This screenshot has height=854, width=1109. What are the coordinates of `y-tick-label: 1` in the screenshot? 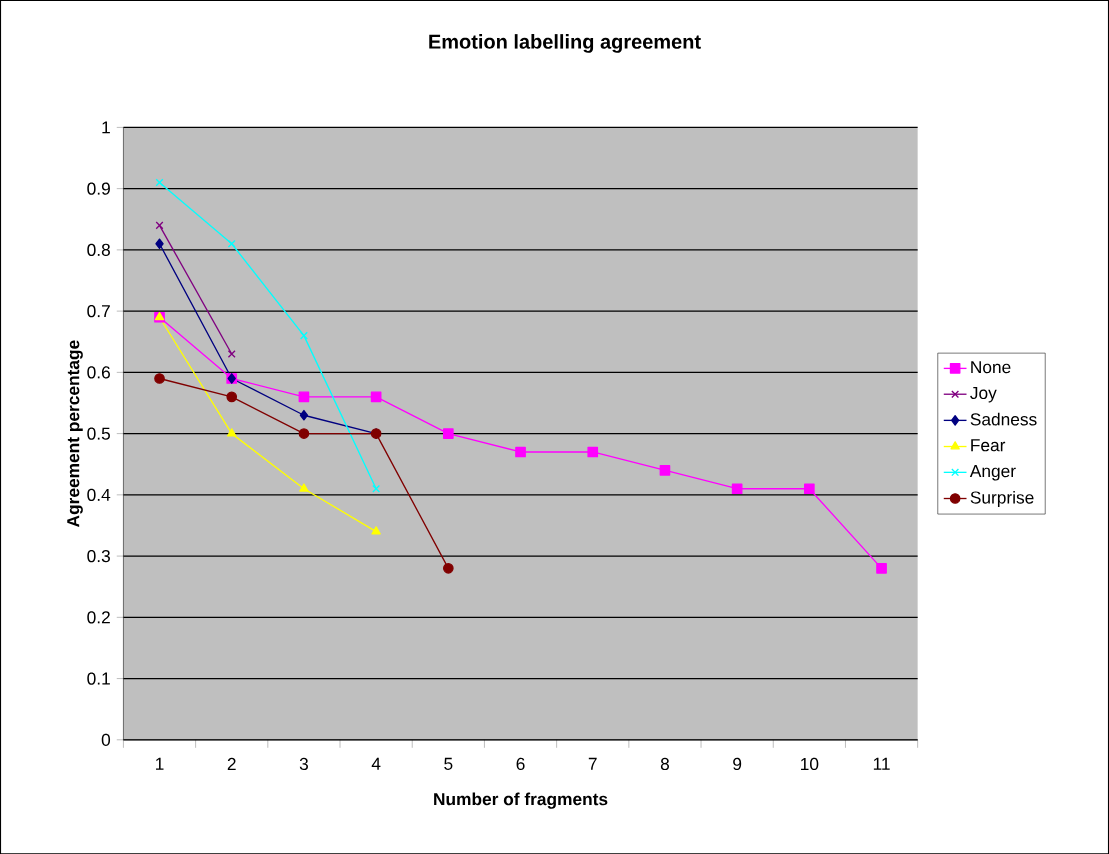 It's located at (106, 127).